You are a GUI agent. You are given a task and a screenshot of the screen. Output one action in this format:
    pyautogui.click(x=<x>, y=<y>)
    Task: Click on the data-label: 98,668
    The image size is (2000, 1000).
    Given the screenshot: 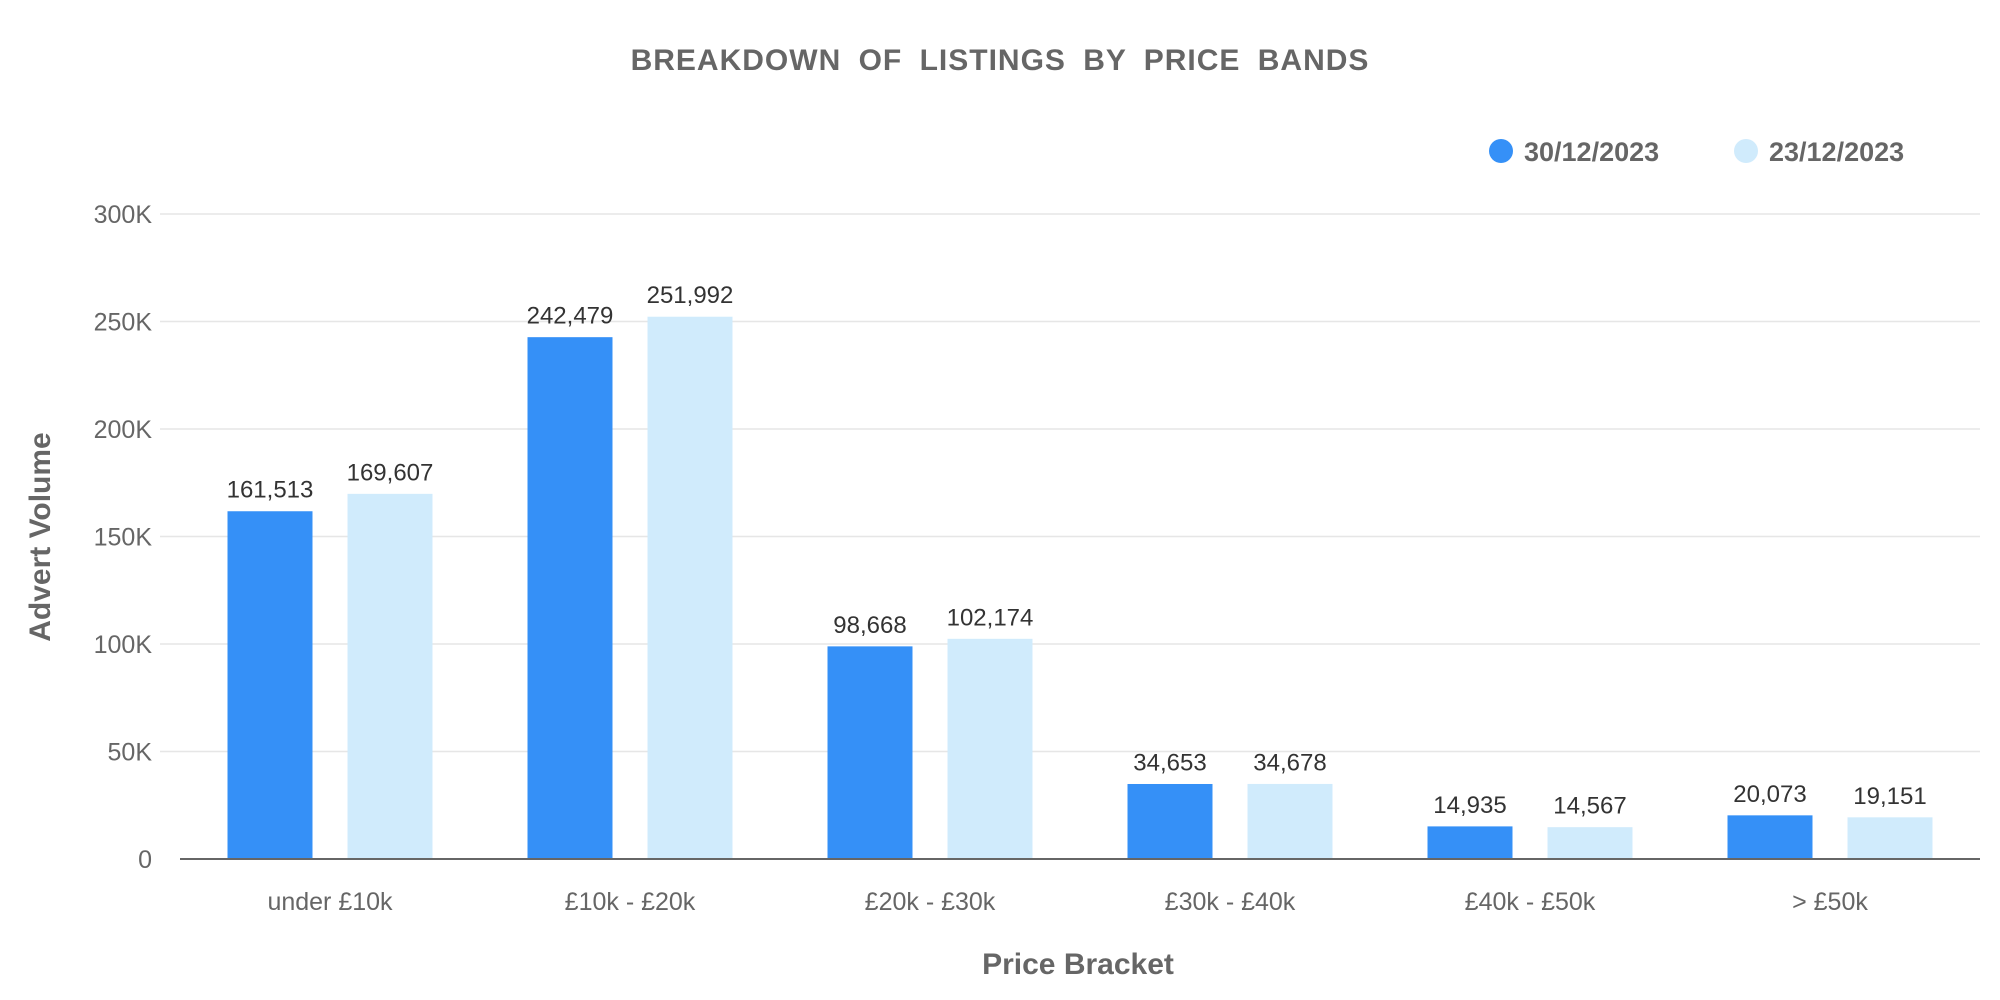 What is the action you would take?
    pyautogui.click(x=869, y=625)
    